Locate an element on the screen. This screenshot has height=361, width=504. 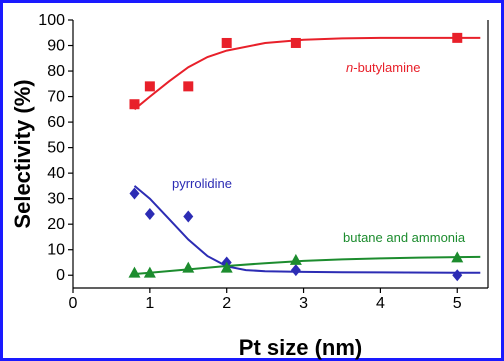
x-tick-label-1: 1 is located at coordinates (149, 303).